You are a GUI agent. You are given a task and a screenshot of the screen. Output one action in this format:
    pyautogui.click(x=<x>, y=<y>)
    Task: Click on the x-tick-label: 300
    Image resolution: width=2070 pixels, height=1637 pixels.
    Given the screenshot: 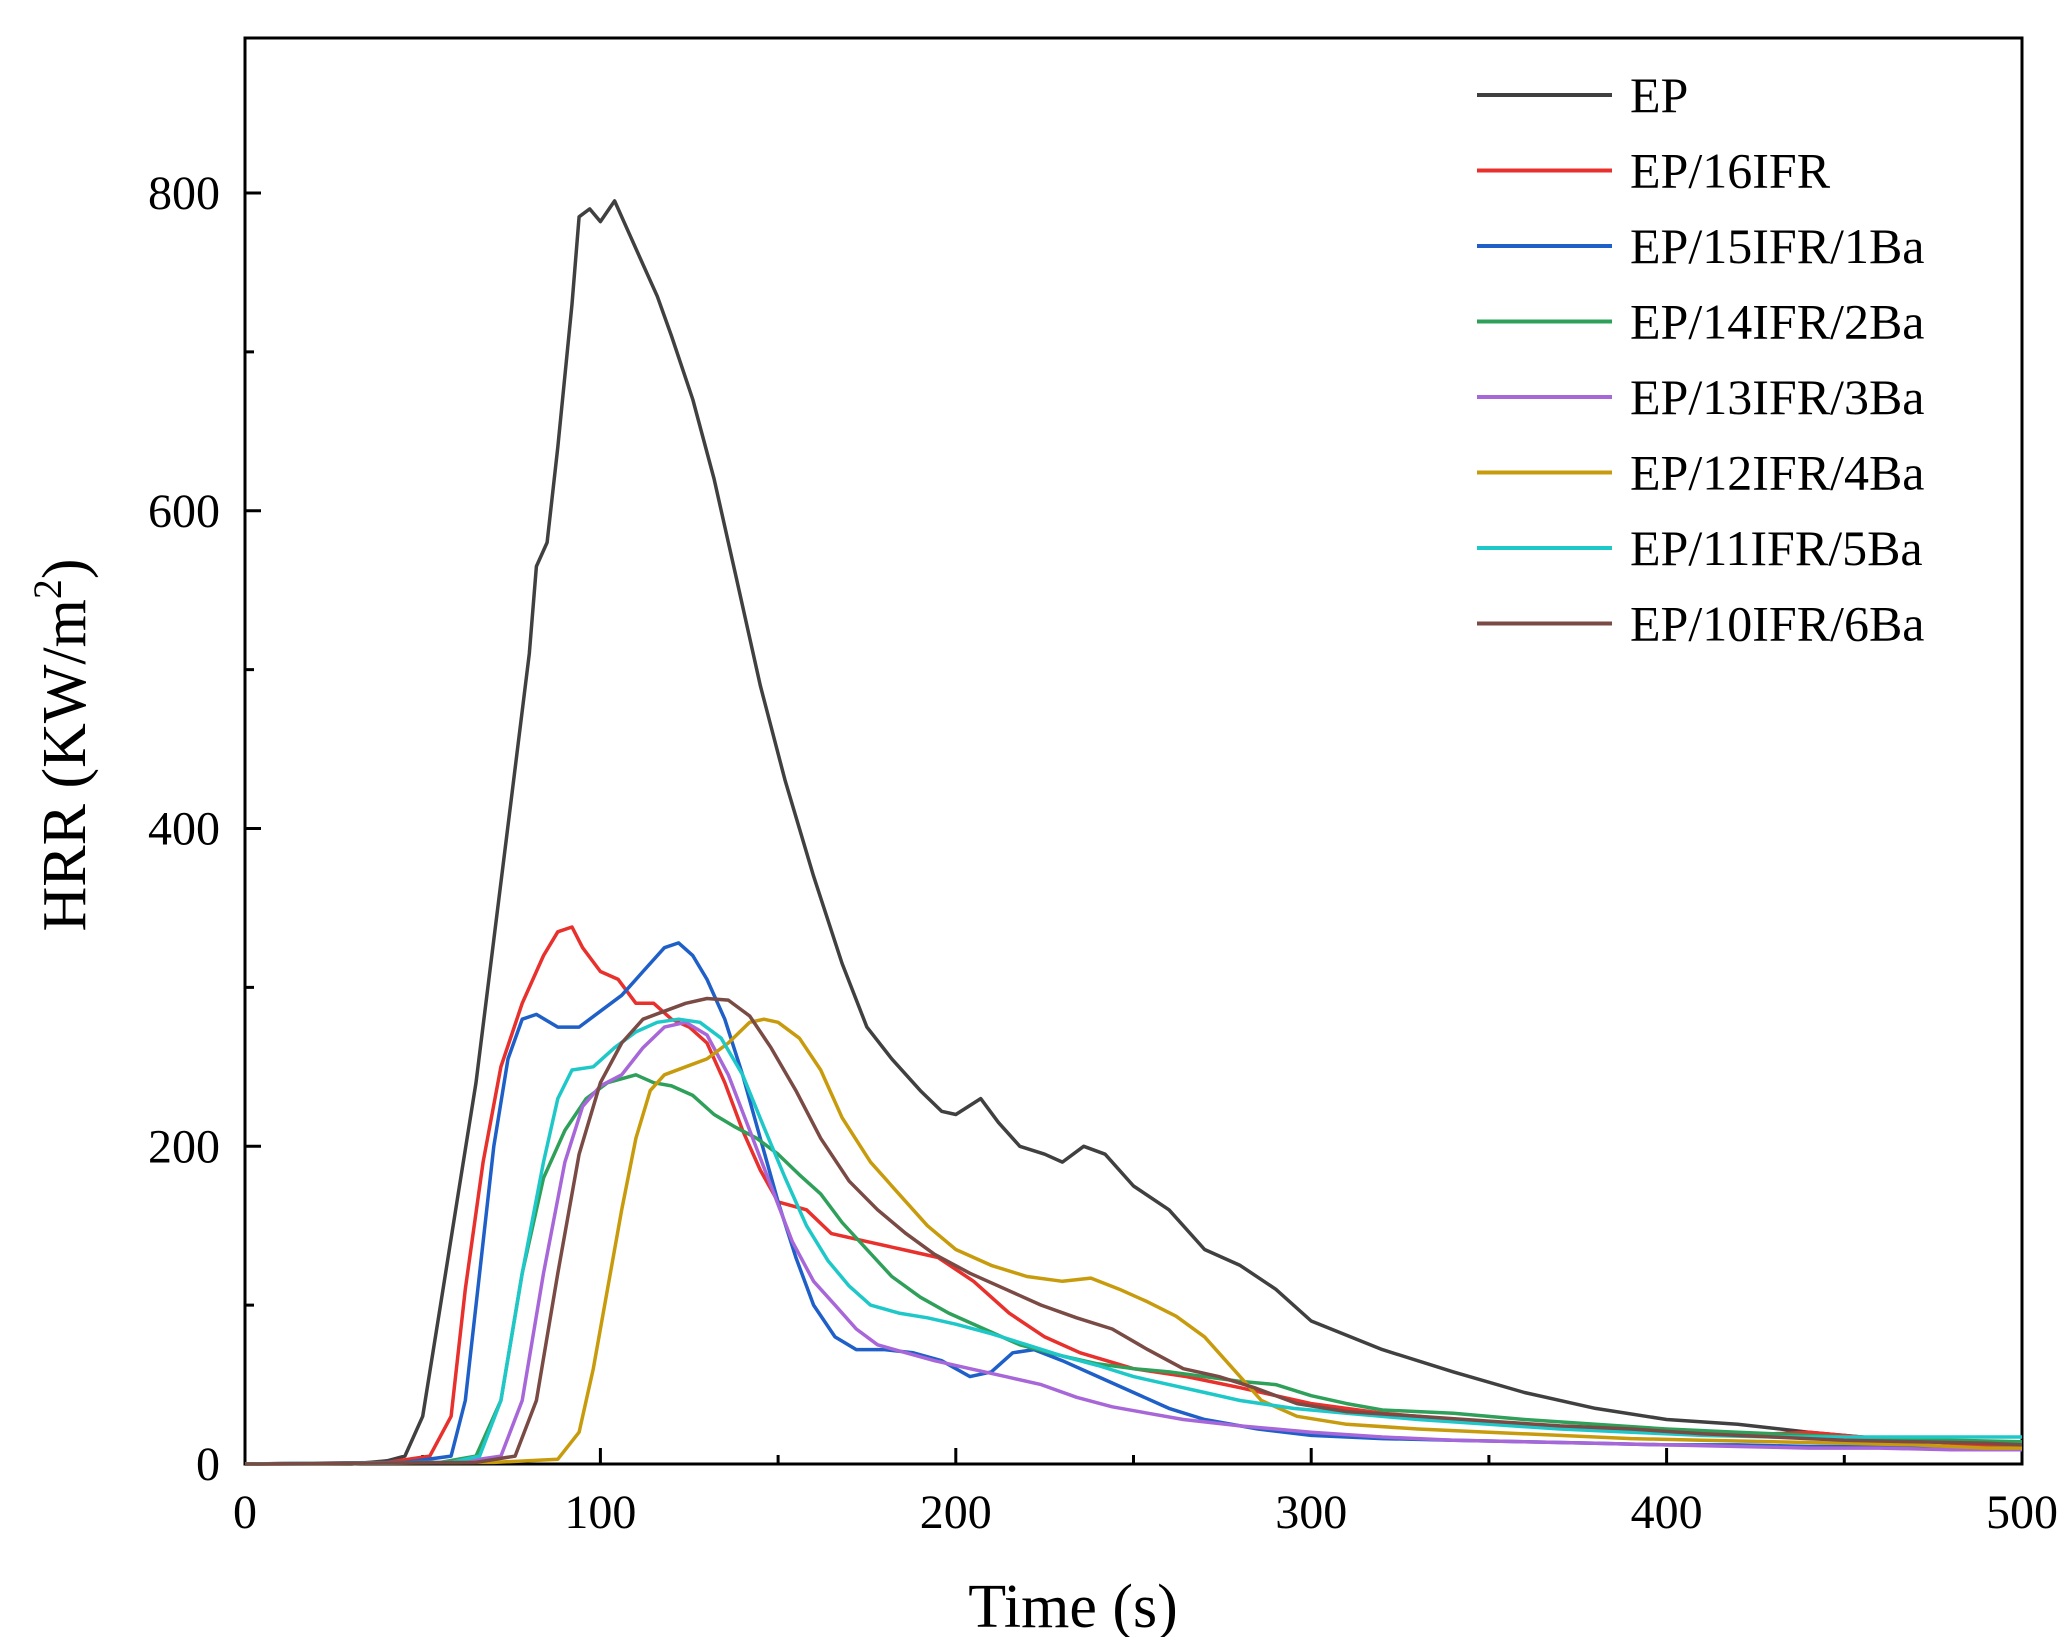 What is the action you would take?
    pyautogui.click(x=1311, y=1512)
    